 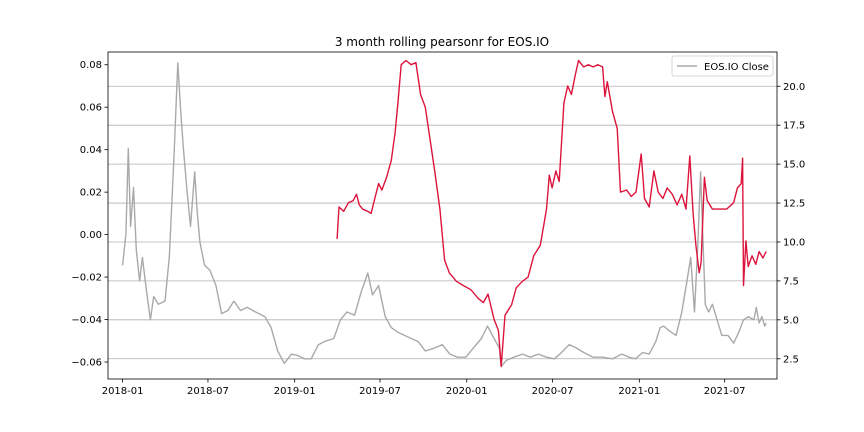 What do you see at coordinates (91, 65) in the screenshot?
I see `y-left-tick-label: 0.08` at bounding box center [91, 65].